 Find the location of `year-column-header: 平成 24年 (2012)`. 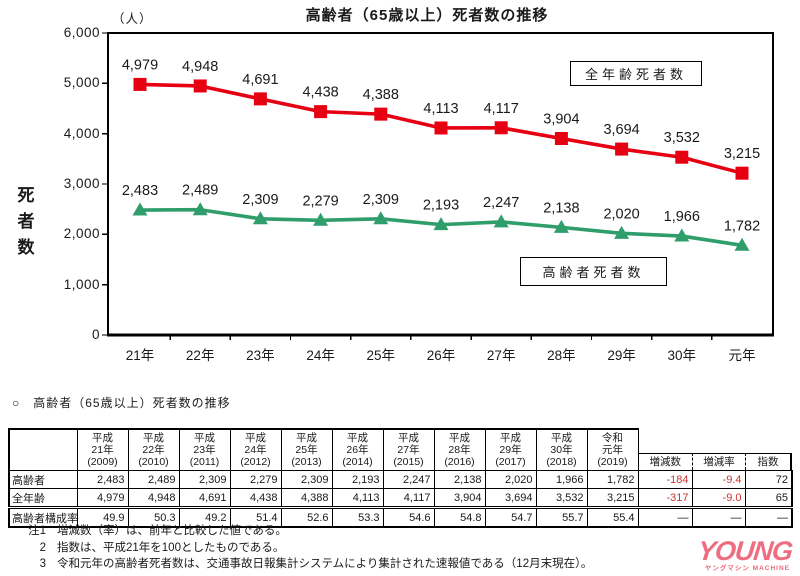

year-column-header: 平成 24年 (2012) is located at coordinates (255, 449).